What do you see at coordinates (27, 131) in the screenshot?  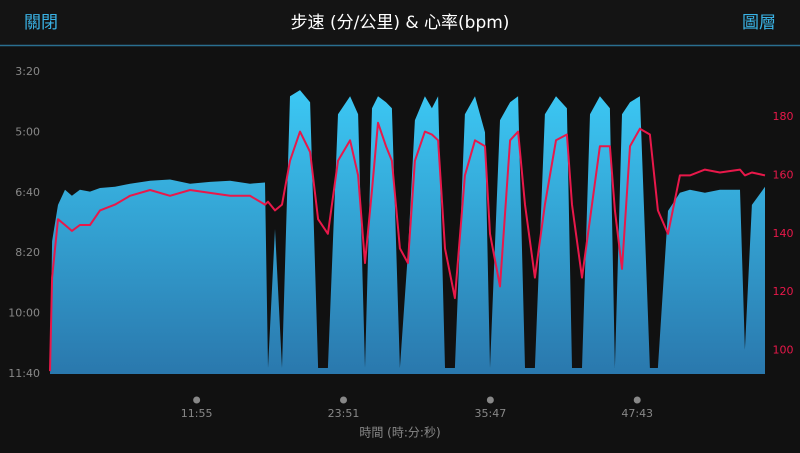 I see `y-tick-label: 5:00` at bounding box center [27, 131].